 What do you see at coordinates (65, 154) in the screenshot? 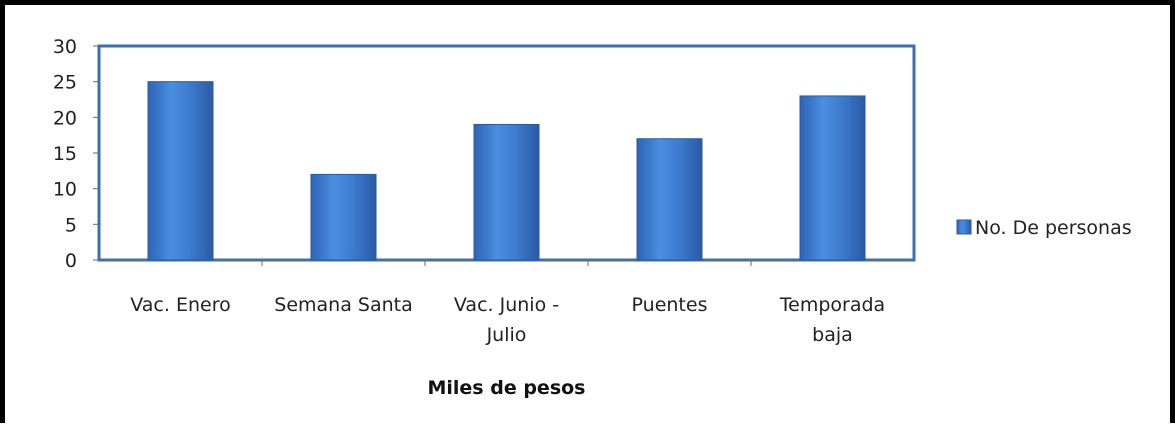
I see `y-tick-label: 15` at bounding box center [65, 154].